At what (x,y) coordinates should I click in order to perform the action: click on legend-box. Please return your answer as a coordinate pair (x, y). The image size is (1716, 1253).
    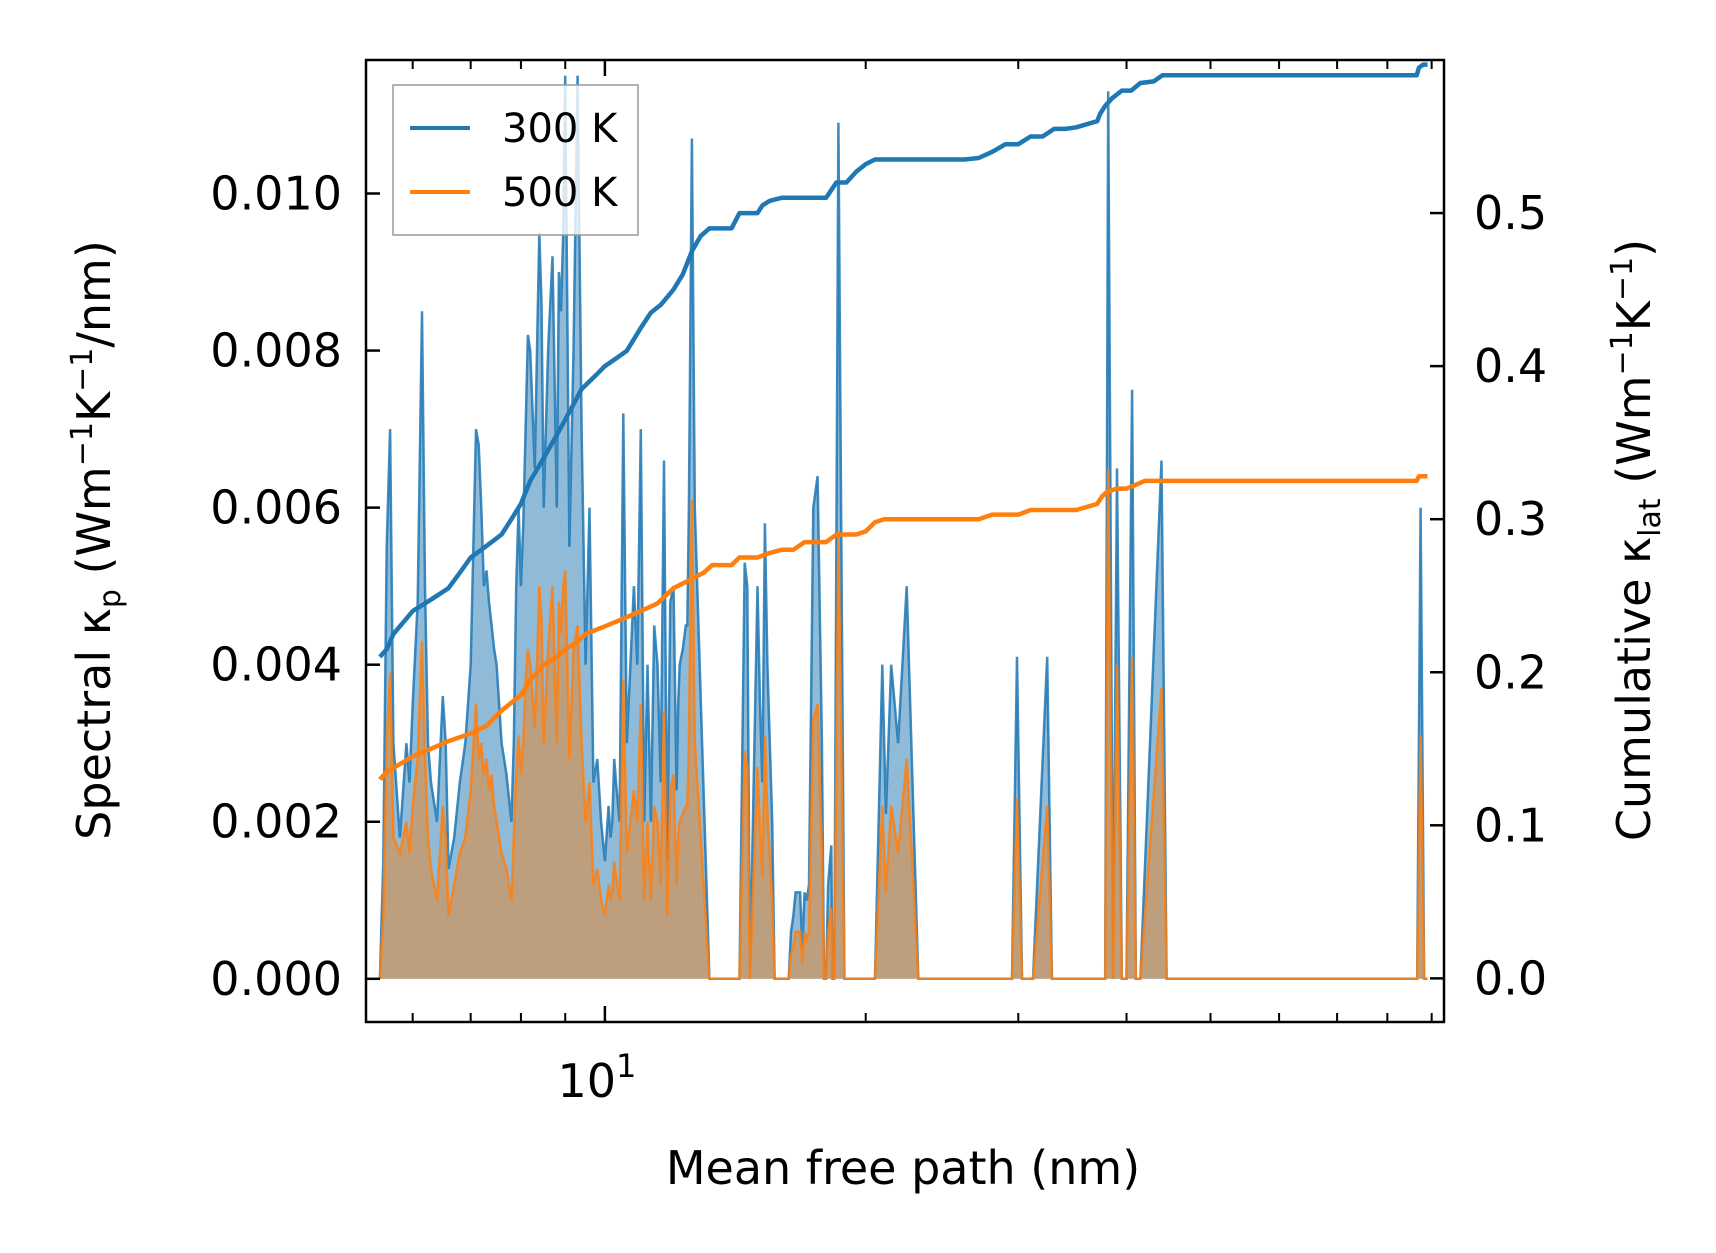
    Looking at the image, I should click on (515, 160).